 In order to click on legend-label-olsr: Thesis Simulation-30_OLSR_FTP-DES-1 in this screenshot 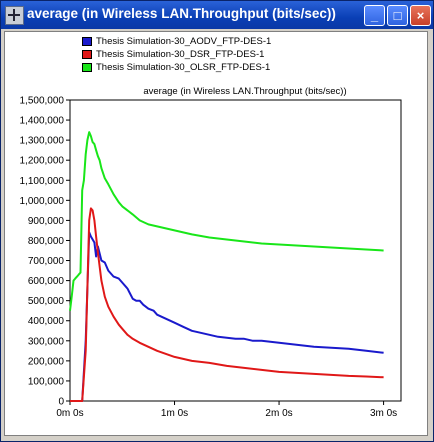, I will do `click(183, 67)`.